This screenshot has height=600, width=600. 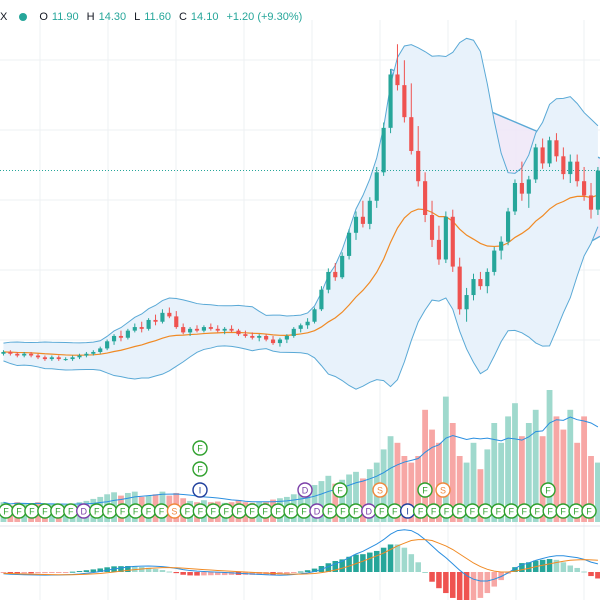 What do you see at coordinates (65, 17) in the screenshot?
I see `open-value: 11.90` at bounding box center [65, 17].